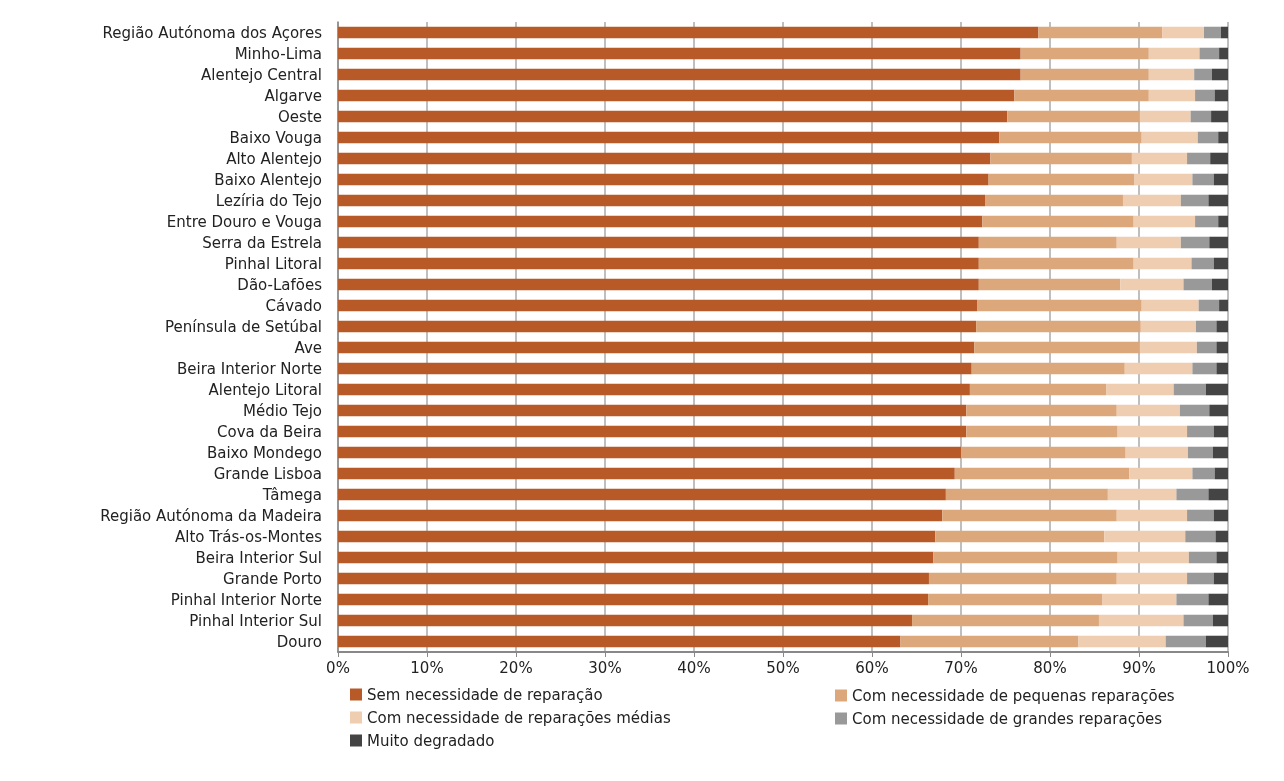  What do you see at coordinates (1013, 695) in the screenshot?
I see `legend-label: Com necessidade de pequenas reparações` at bounding box center [1013, 695].